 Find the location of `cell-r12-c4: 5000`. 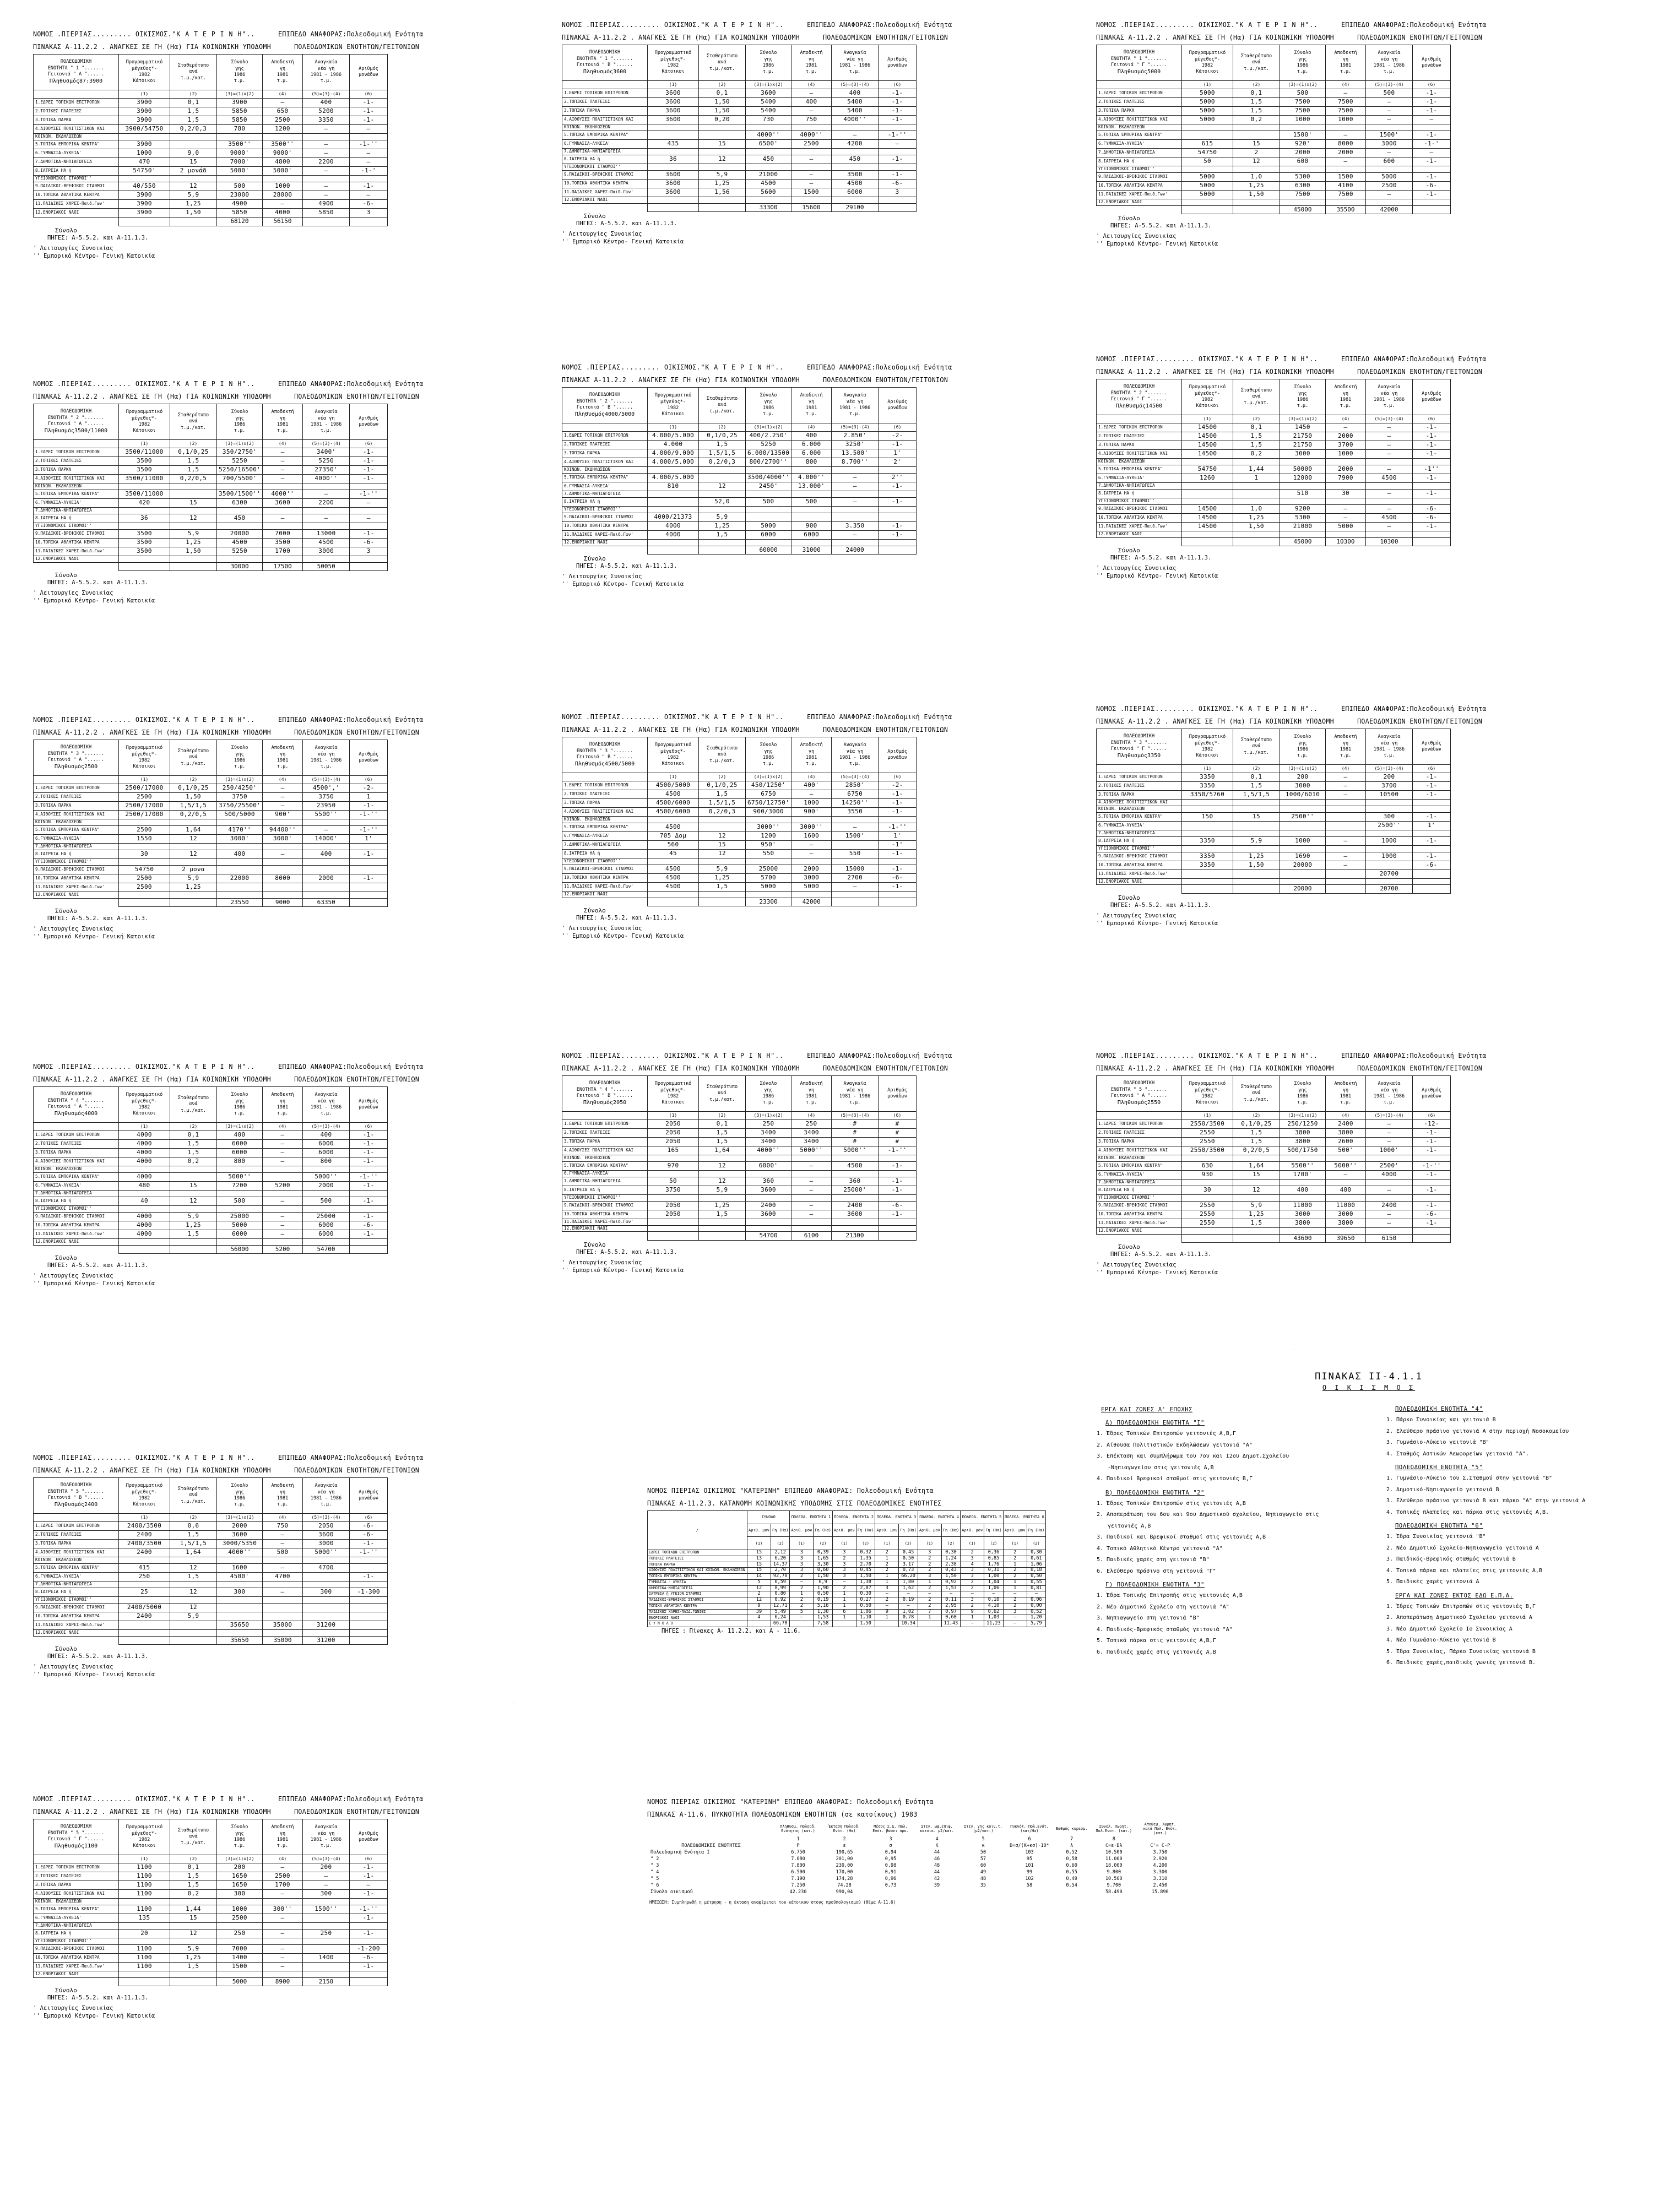

cell-r12-c4: 5000 is located at coordinates (811, 887).